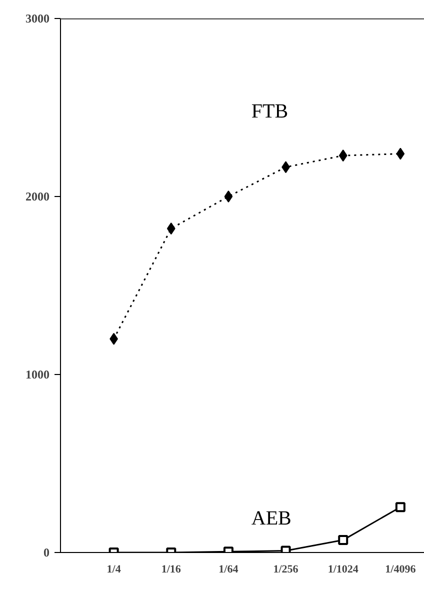 Image resolution: width=424 pixels, height=592 pixels. What do you see at coordinates (171, 570) in the screenshot?
I see `x-tick-label: 1/16` at bounding box center [171, 570].